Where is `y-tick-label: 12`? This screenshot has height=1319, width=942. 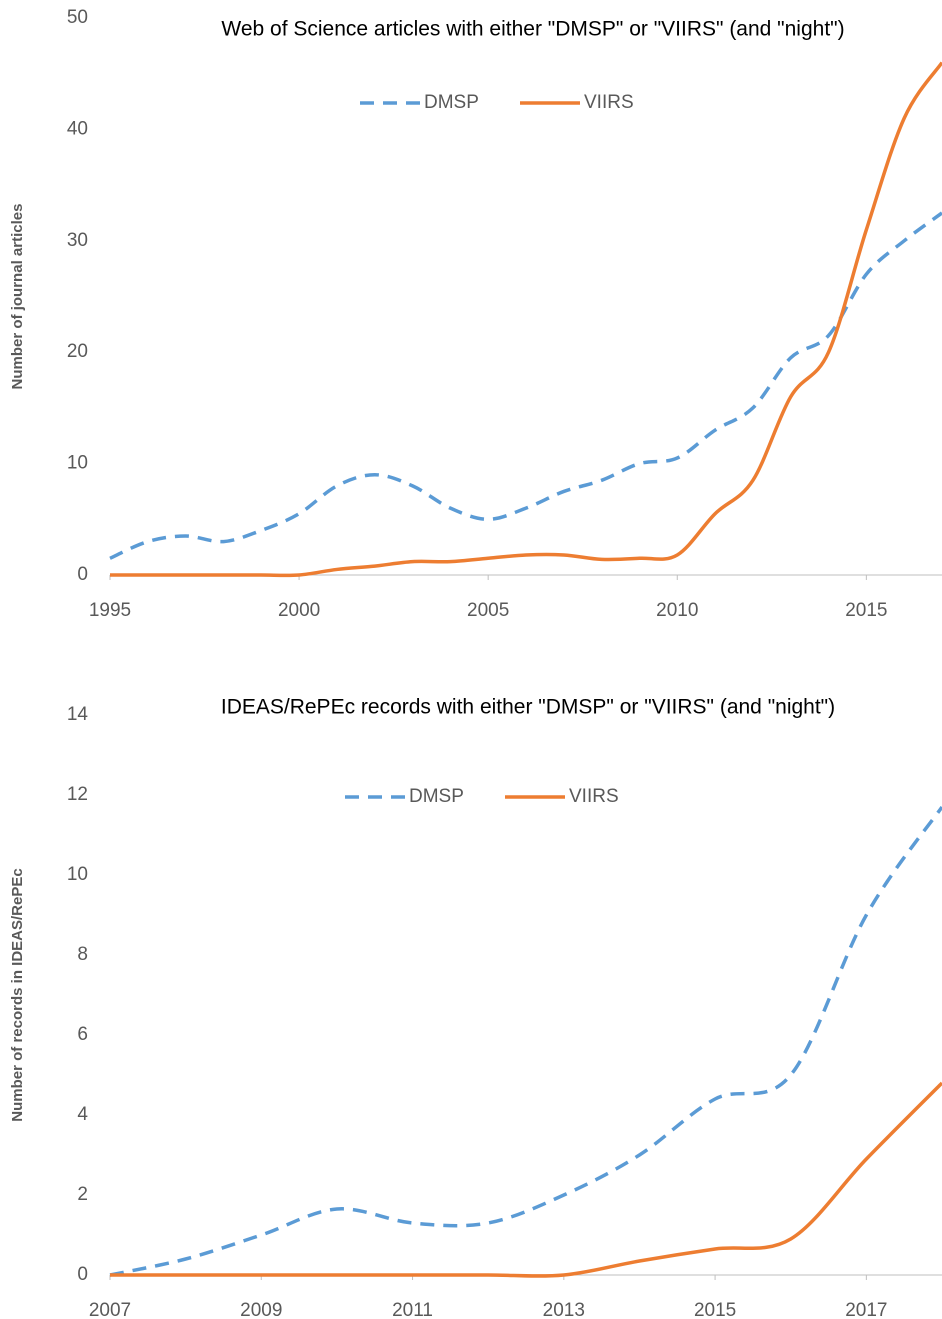
y-tick-label: 12 is located at coordinates (77, 794).